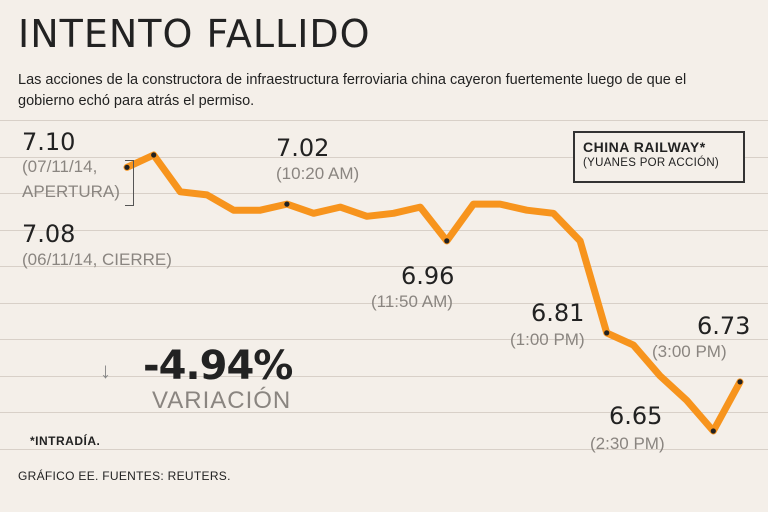  What do you see at coordinates (651, 163) in the screenshot?
I see `legend-unit: (YUANES POR ACCIÓN)` at bounding box center [651, 163].